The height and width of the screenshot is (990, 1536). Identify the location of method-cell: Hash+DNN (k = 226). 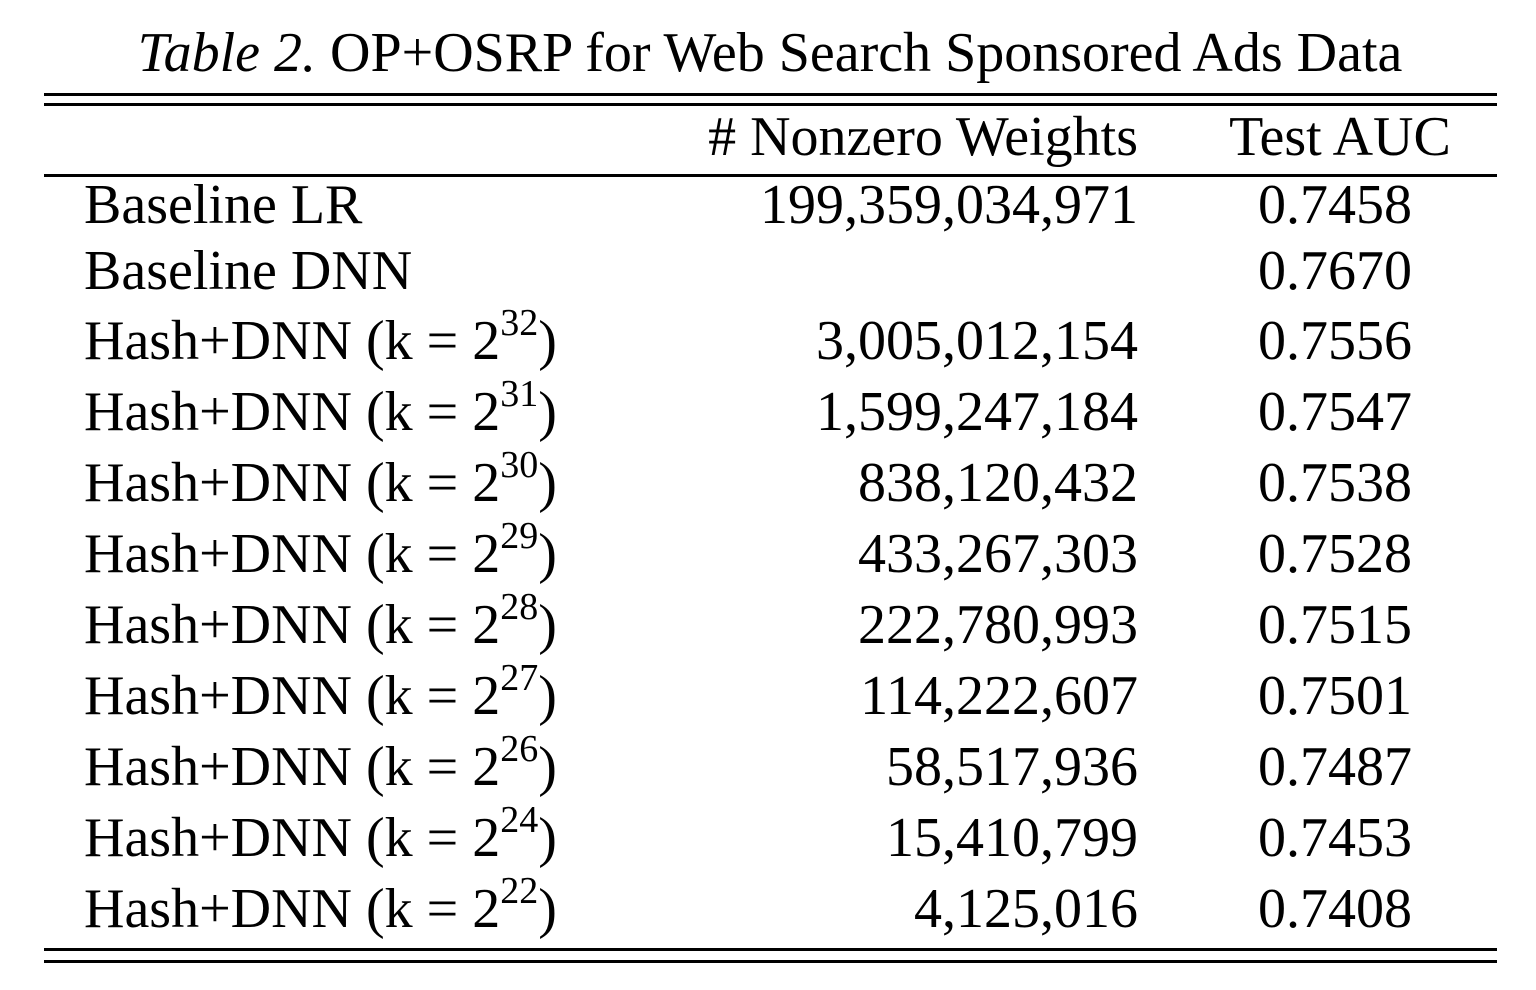
(320, 766).